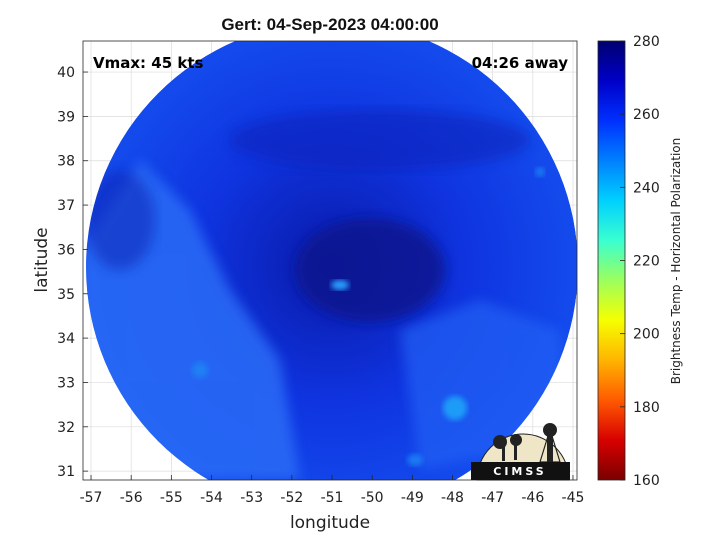  I want to click on logo-text: CIMSS, so click(519, 471).